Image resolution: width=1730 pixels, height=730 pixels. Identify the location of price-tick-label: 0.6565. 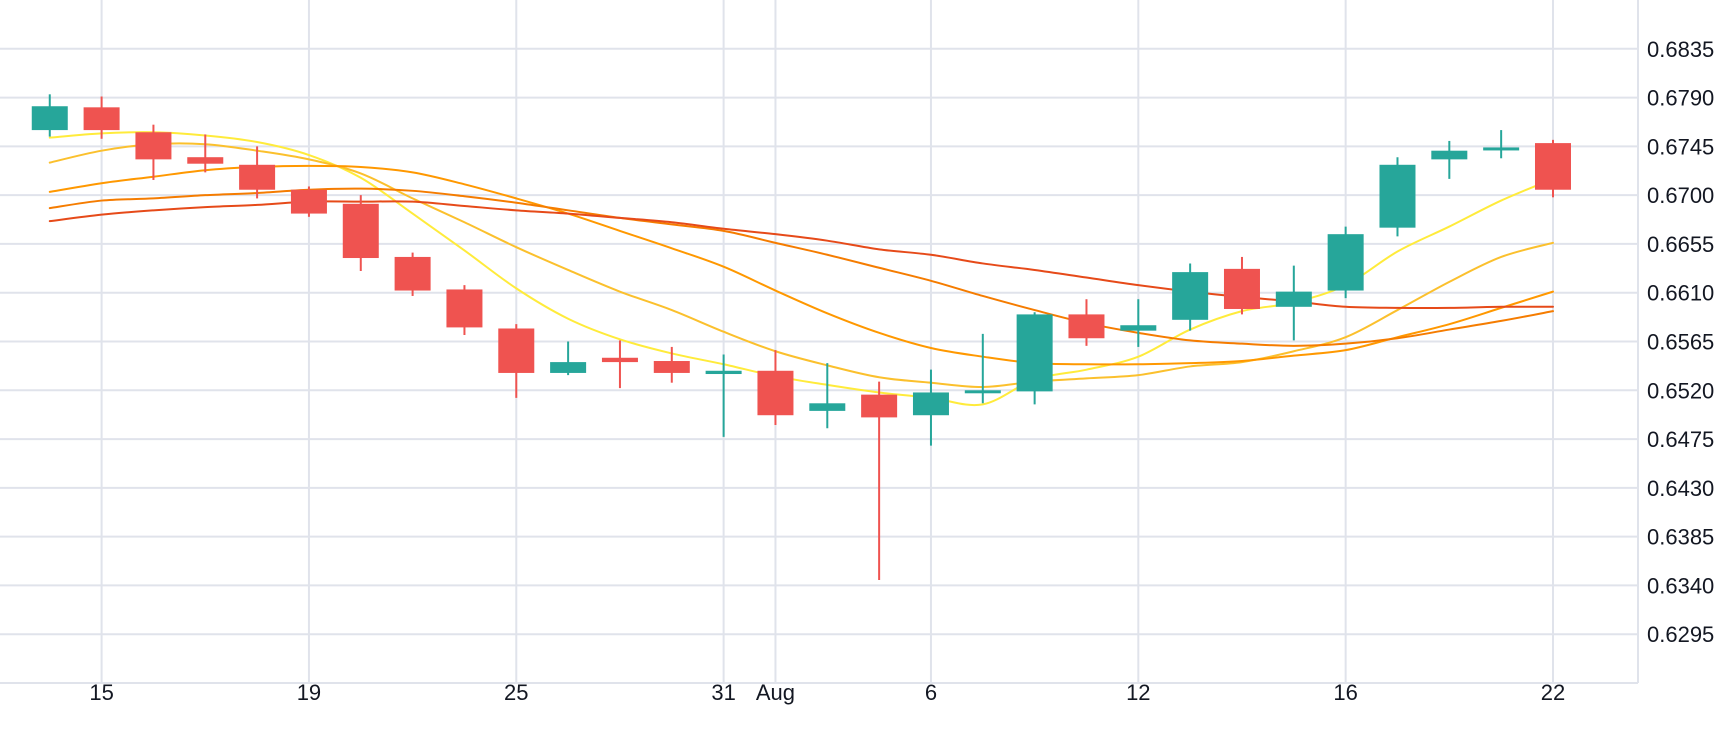
(1680, 342).